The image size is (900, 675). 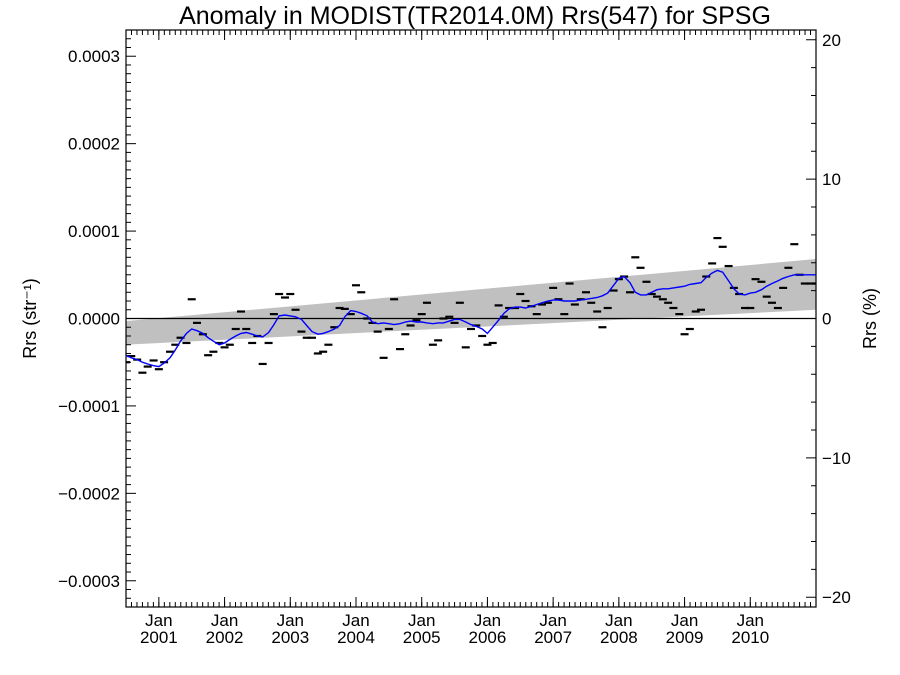 I want to click on confidence-band-layer, so click(x=471, y=302).